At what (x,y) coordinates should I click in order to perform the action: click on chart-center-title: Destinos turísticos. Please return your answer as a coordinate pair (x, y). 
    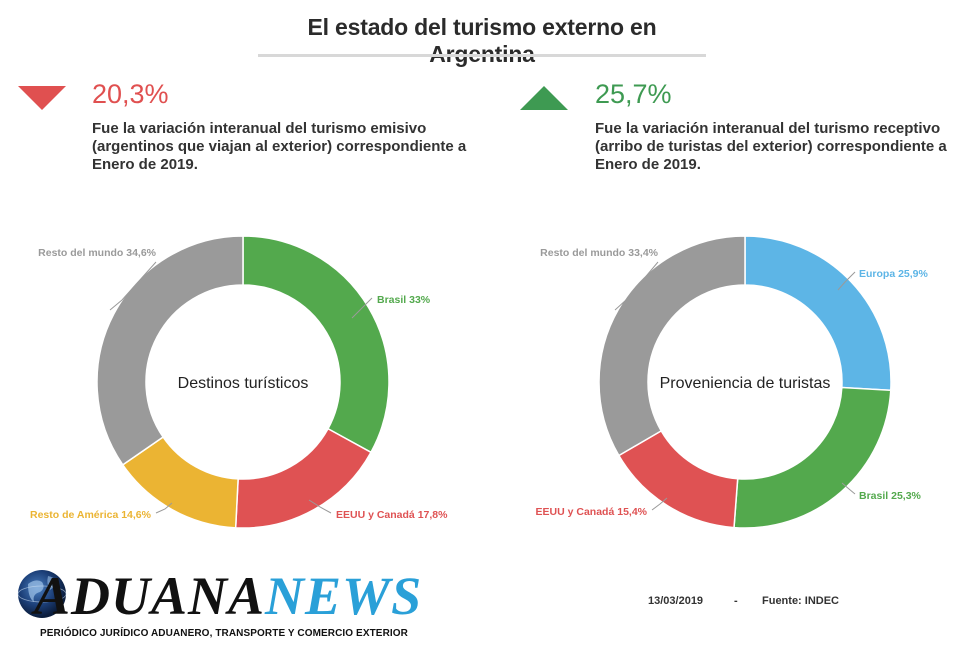
    Looking at the image, I should click on (243, 383).